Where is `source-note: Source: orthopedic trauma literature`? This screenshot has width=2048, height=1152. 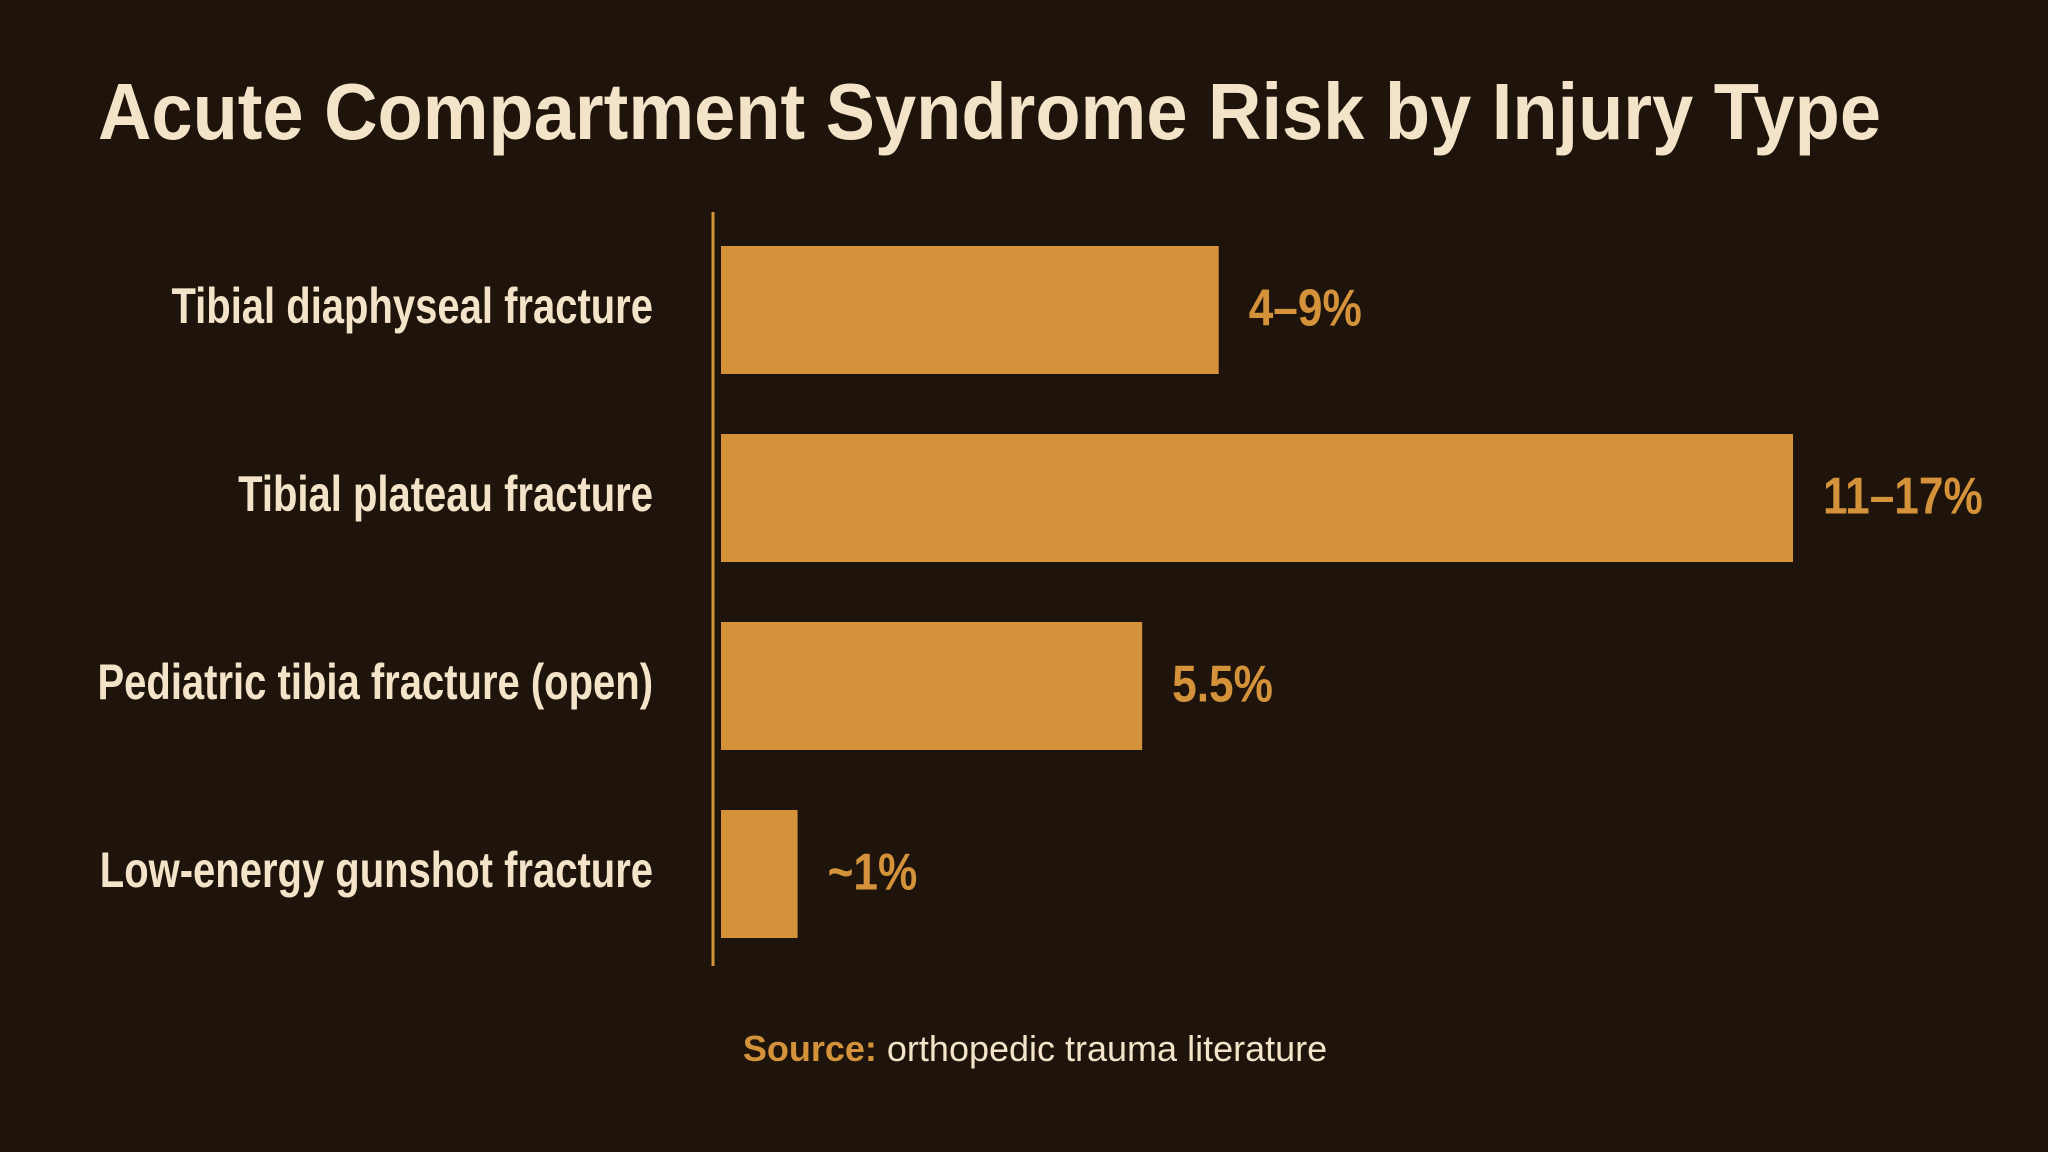
source-note: Source: orthopedic trauma literature is located at coordinates (1035, 1048).